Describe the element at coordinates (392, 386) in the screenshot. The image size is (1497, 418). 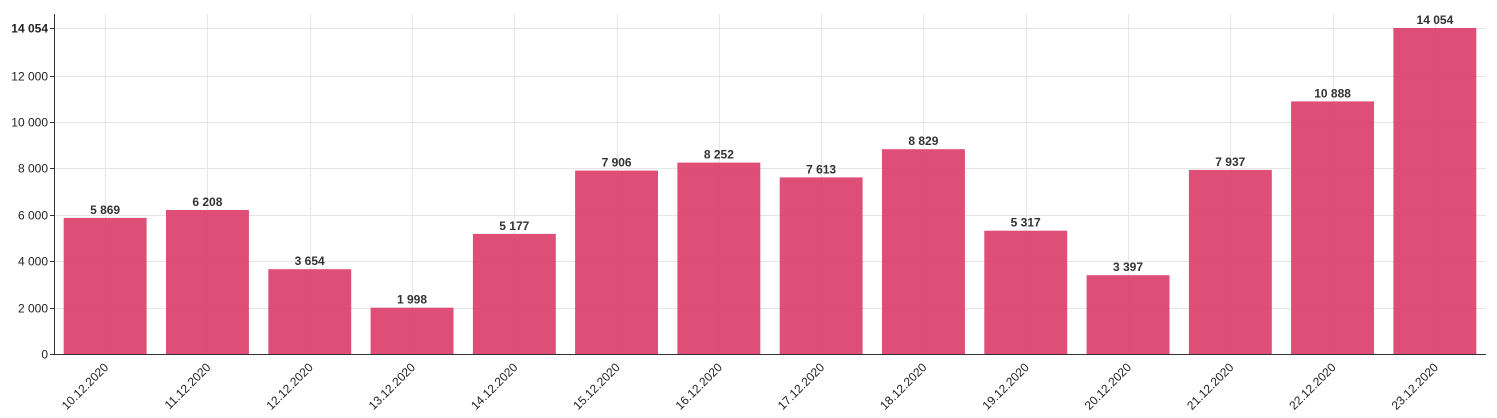
I see `x-tick-label: 13.12.2020` at that location.